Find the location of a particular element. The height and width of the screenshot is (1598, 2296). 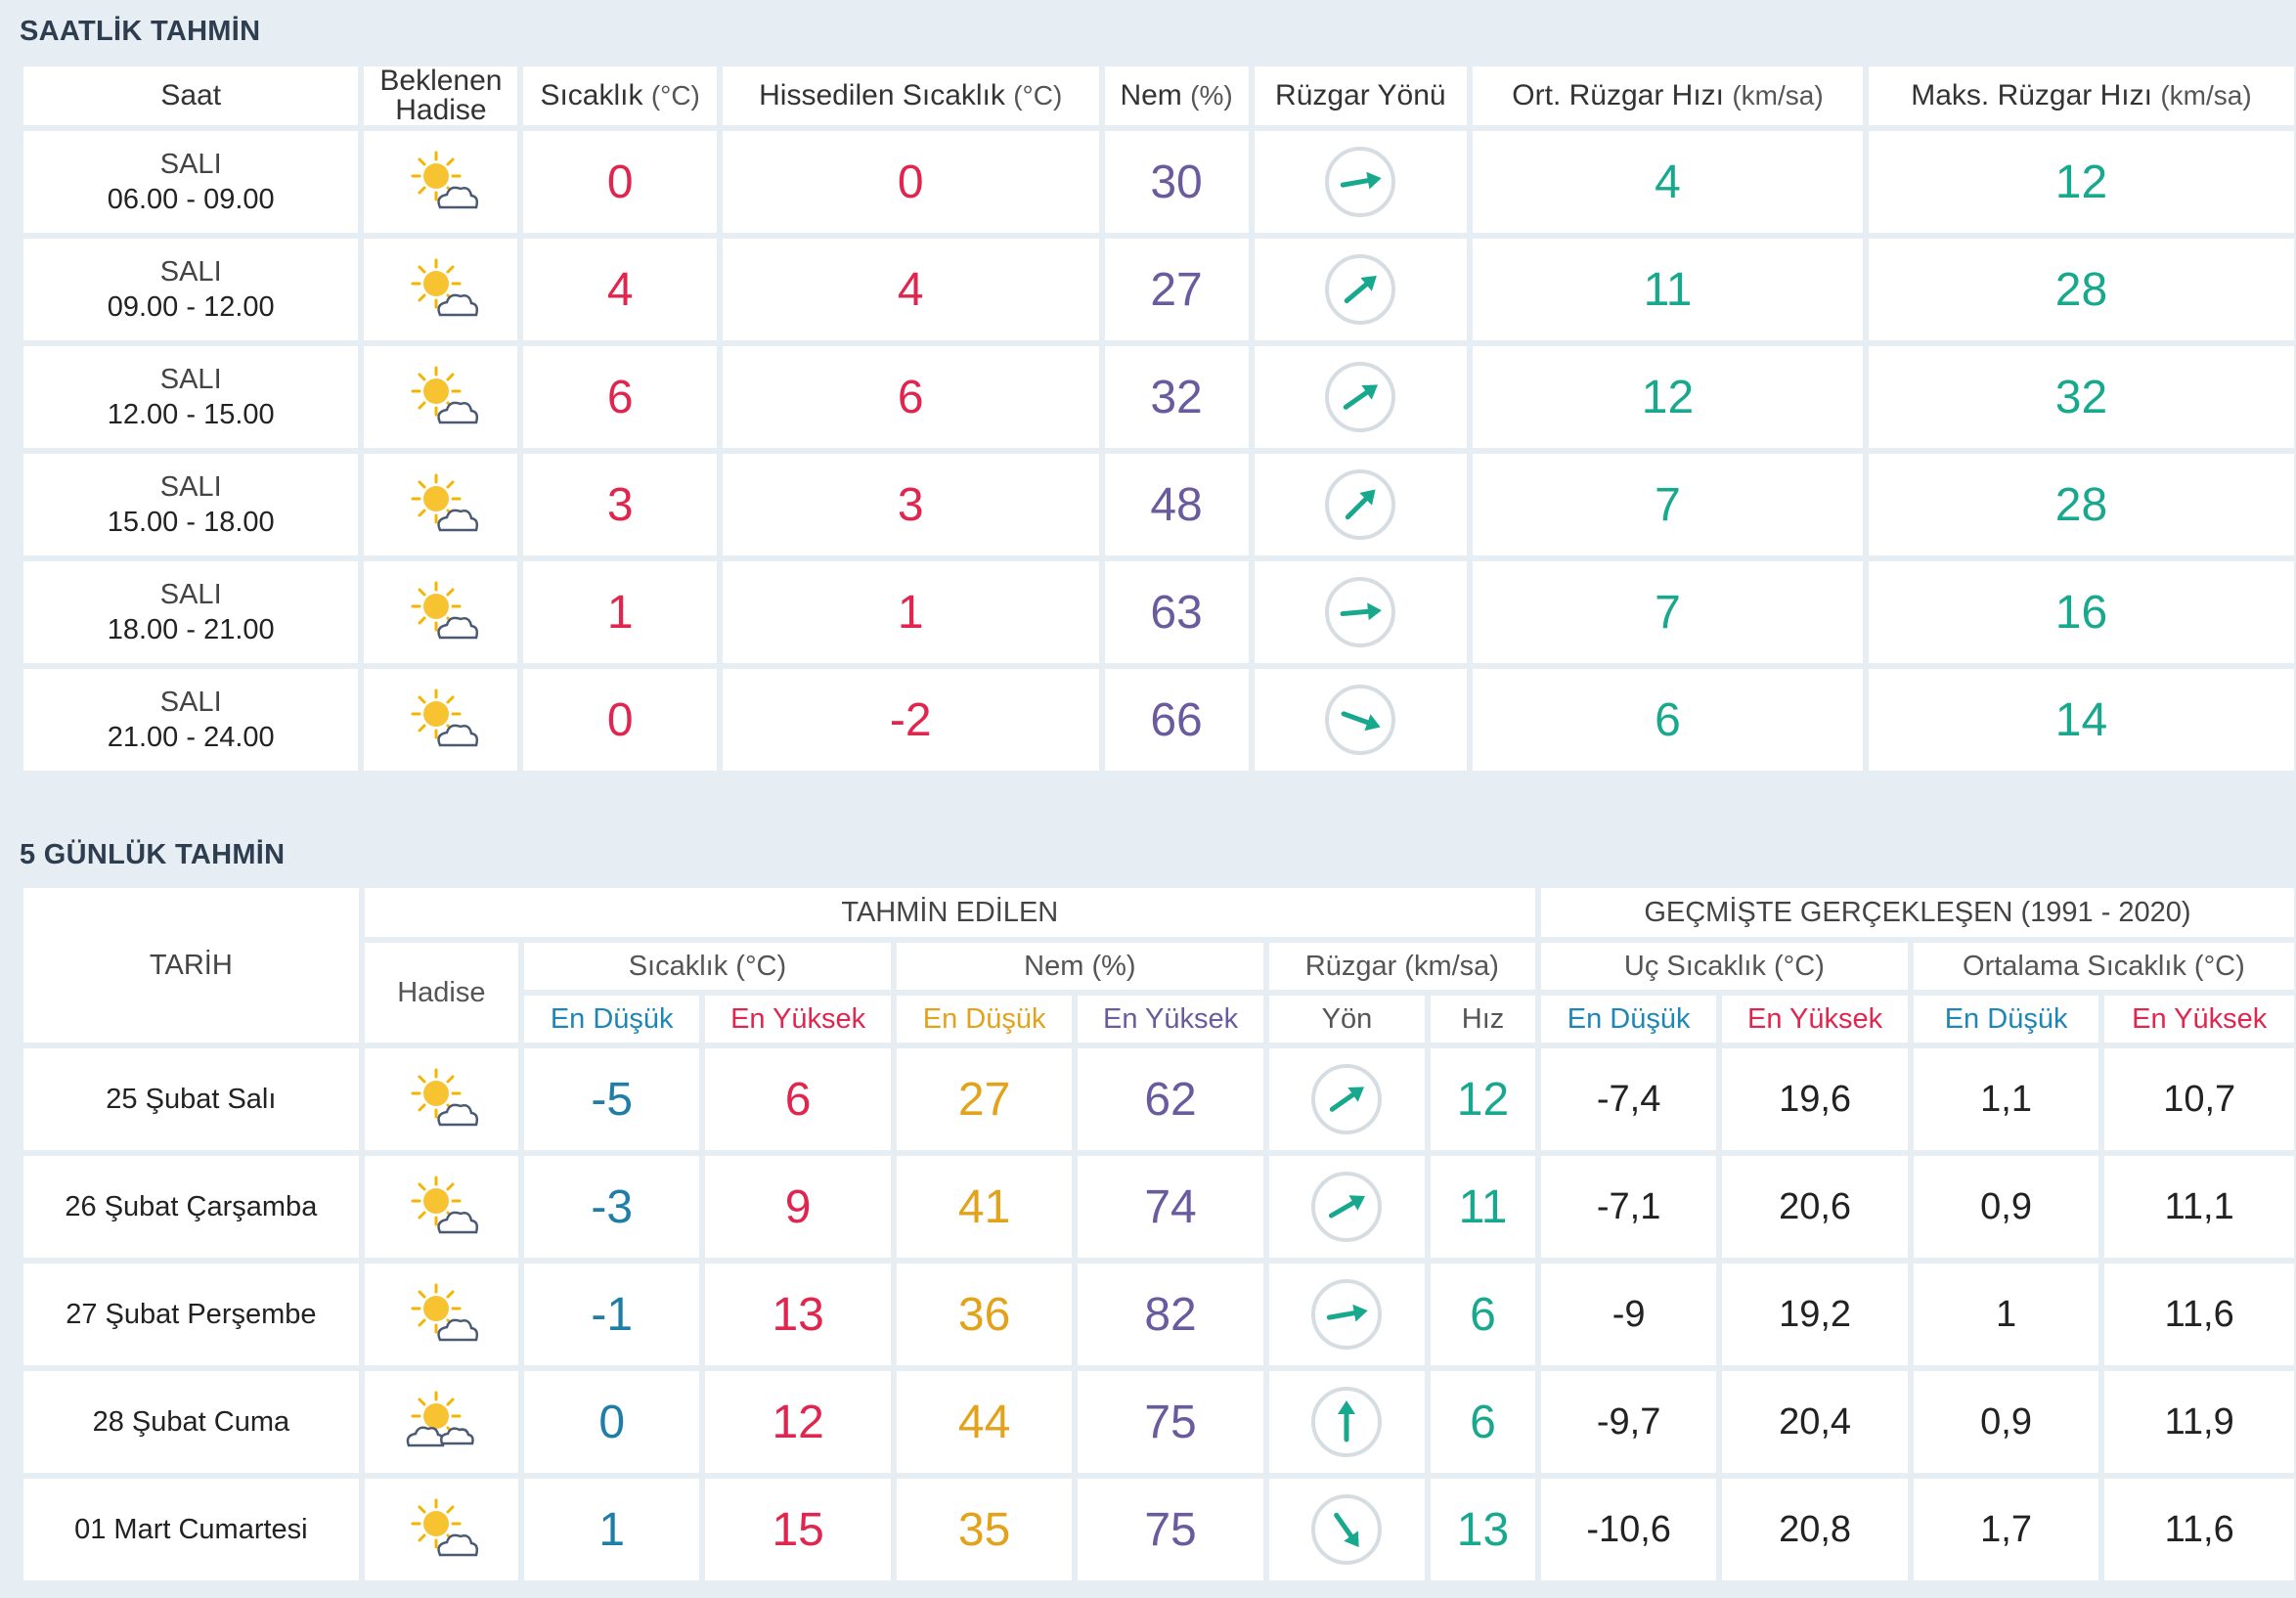

temperature: 1 is located at coordinates (620, 612).